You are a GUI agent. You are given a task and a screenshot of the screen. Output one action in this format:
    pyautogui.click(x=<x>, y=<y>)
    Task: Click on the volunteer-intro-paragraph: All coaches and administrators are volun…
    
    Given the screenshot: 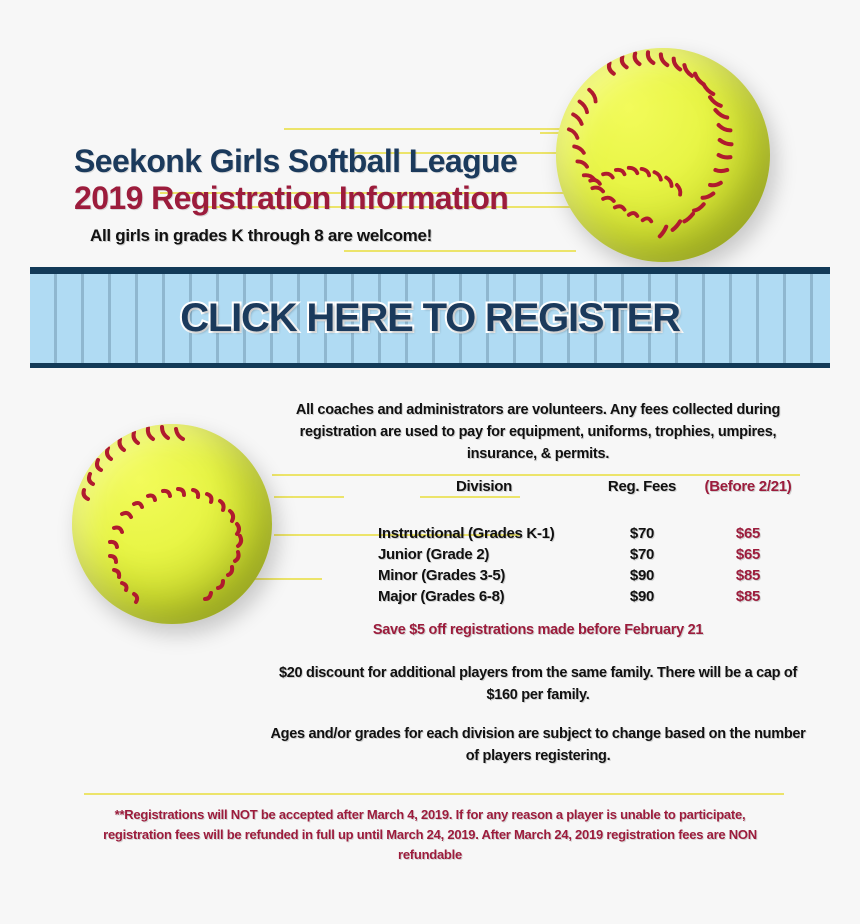 What is the action you would take?
    pyautogui.click(x=538, y=432)
    